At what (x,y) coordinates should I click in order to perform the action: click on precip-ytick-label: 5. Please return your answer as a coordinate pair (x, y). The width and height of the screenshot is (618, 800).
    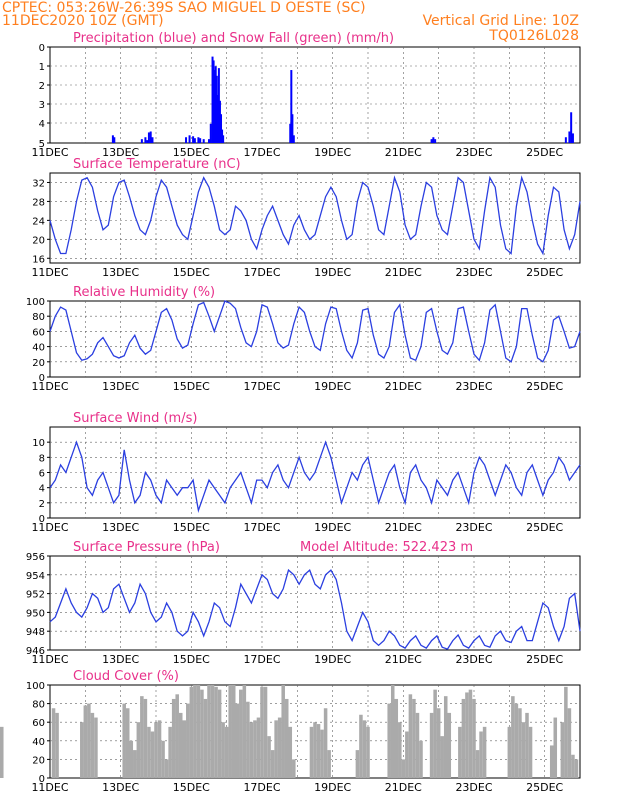
    Looking at the image, I should click on (42, 144).